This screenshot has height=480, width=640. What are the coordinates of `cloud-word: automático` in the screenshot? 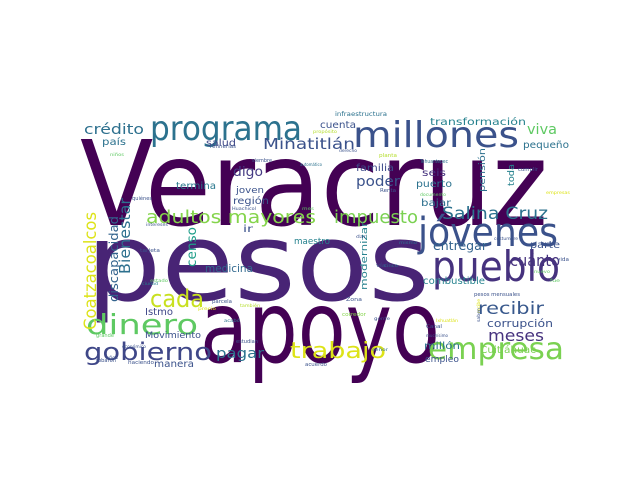 It's located at (311, 164).